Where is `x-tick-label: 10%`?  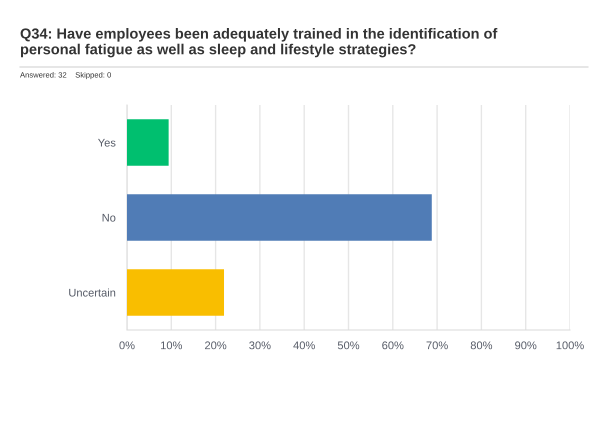 x-tick-label: 10% is located at coordinates (171, 345).